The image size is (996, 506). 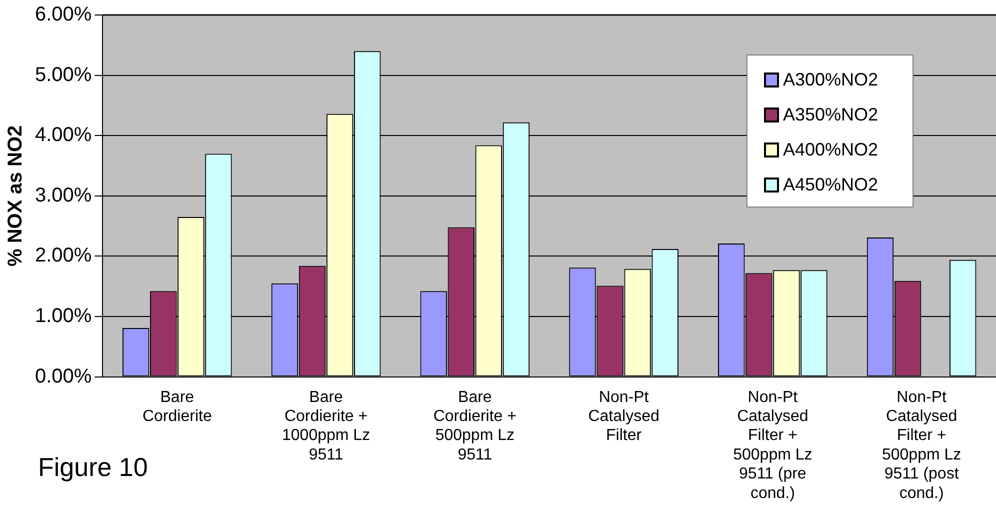 I want to click on x-tick-label: Bare Cordierite + 500ppm Lz 9511, so click(x=474, y=426).